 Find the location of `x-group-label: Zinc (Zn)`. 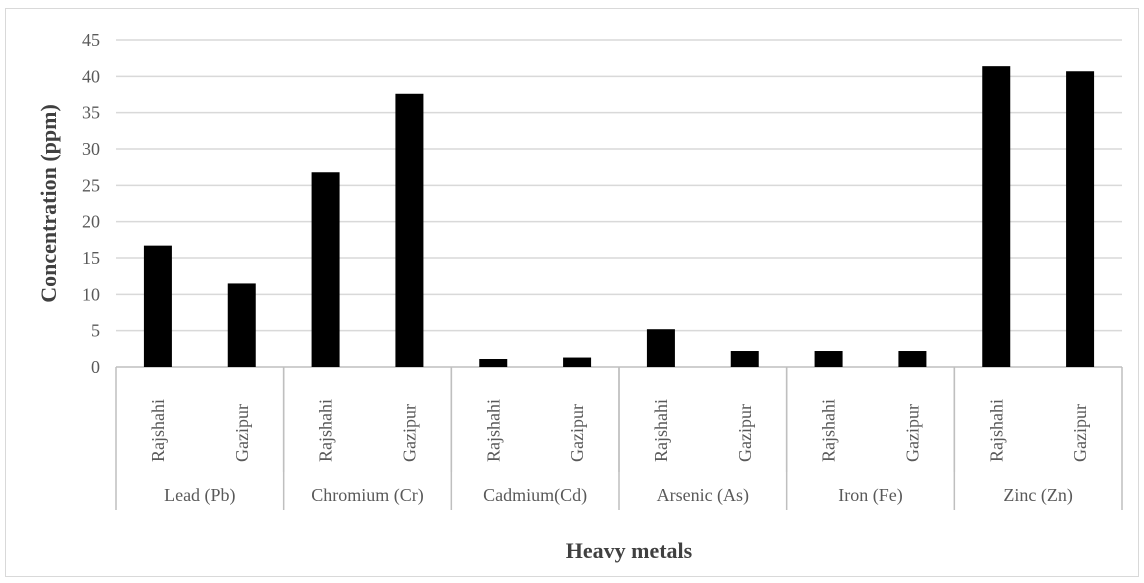

x-group-label: Zinc (Zn) is located at coordinates (1037, 495).